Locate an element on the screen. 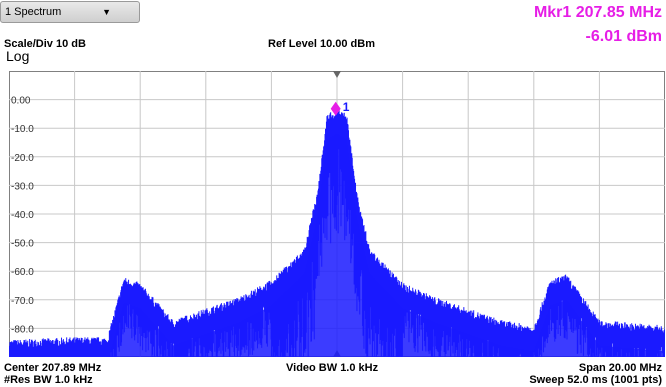 The height and width of the screenshot is (387, 666). y-tick-label: -50.0 is located at coordinates (22, 244).